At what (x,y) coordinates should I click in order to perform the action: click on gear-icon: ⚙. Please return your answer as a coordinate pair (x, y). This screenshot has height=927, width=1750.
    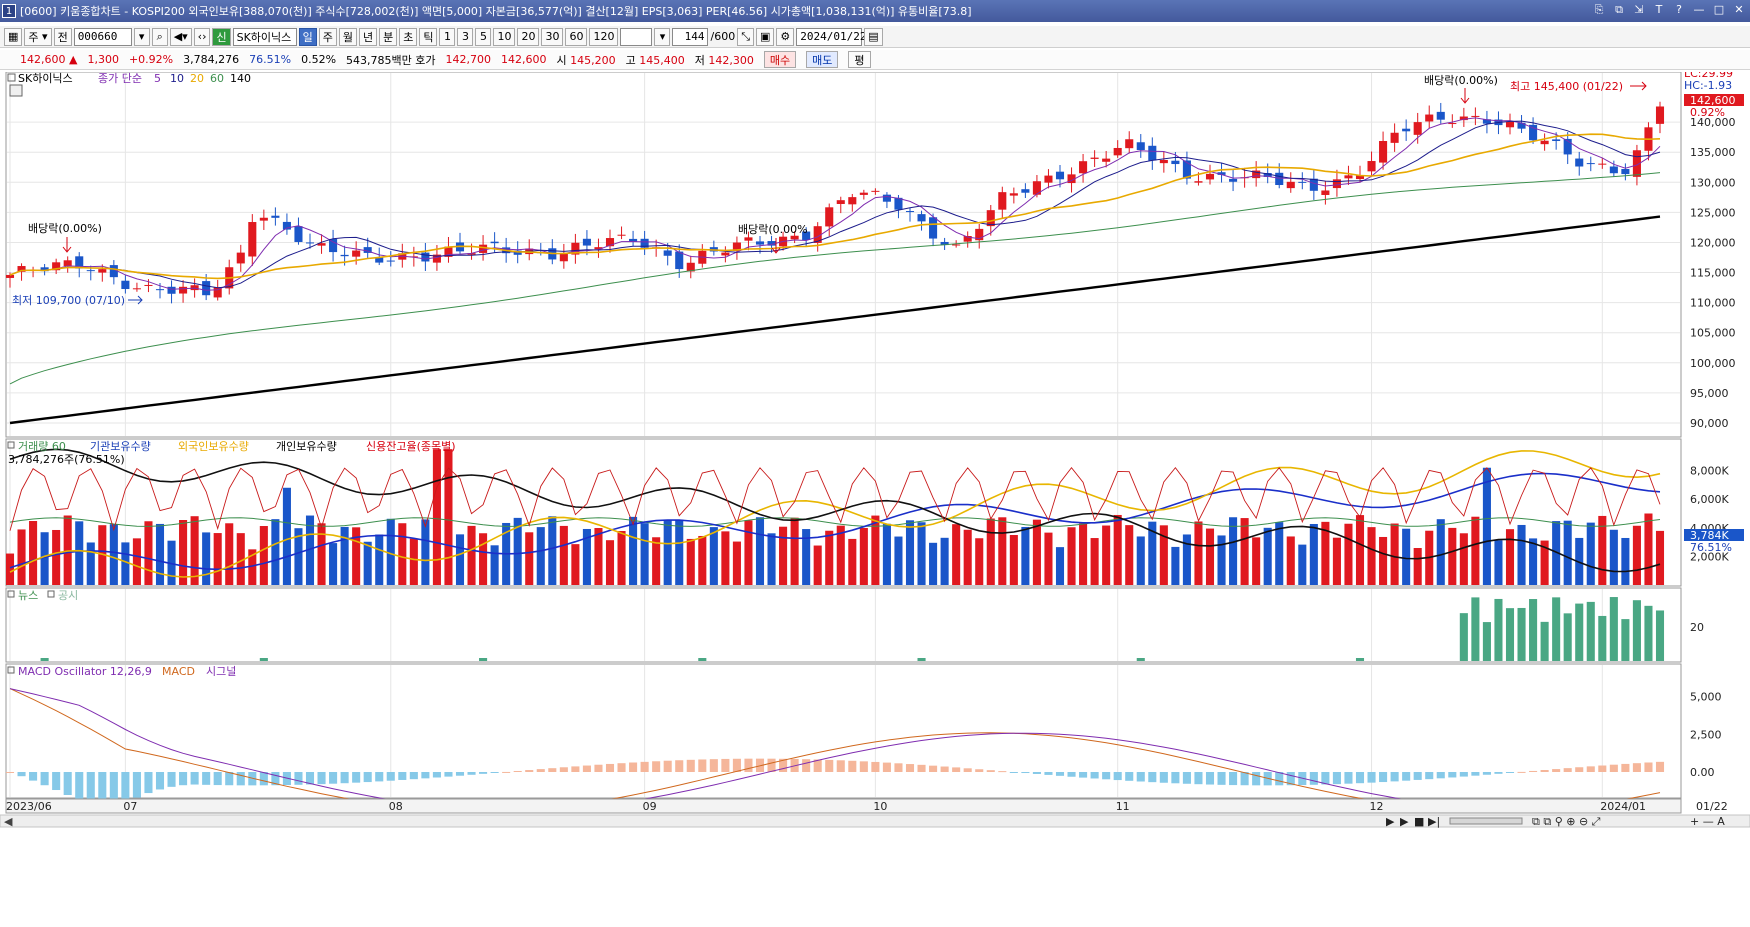
    Looking at the image, I should click on (785, 36).